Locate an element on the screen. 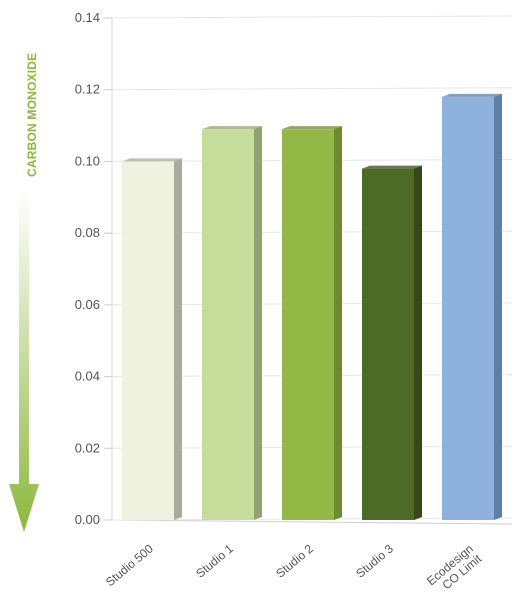 This screenshot has height=607, width=522. x-tick-label-line: Studio 500 is located at coordinates (129, 565).